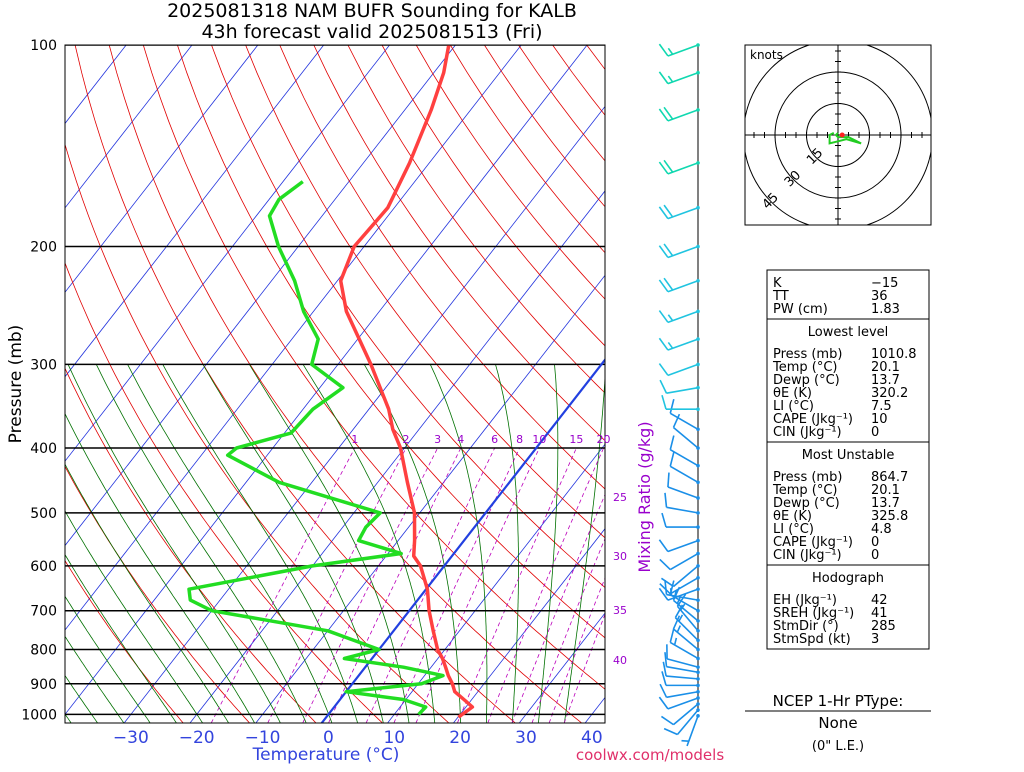  What do you see at coordinates (43, 567) in the screenshot?
I see `pressure-tick-label: 600` at bounding box center [43, 567].